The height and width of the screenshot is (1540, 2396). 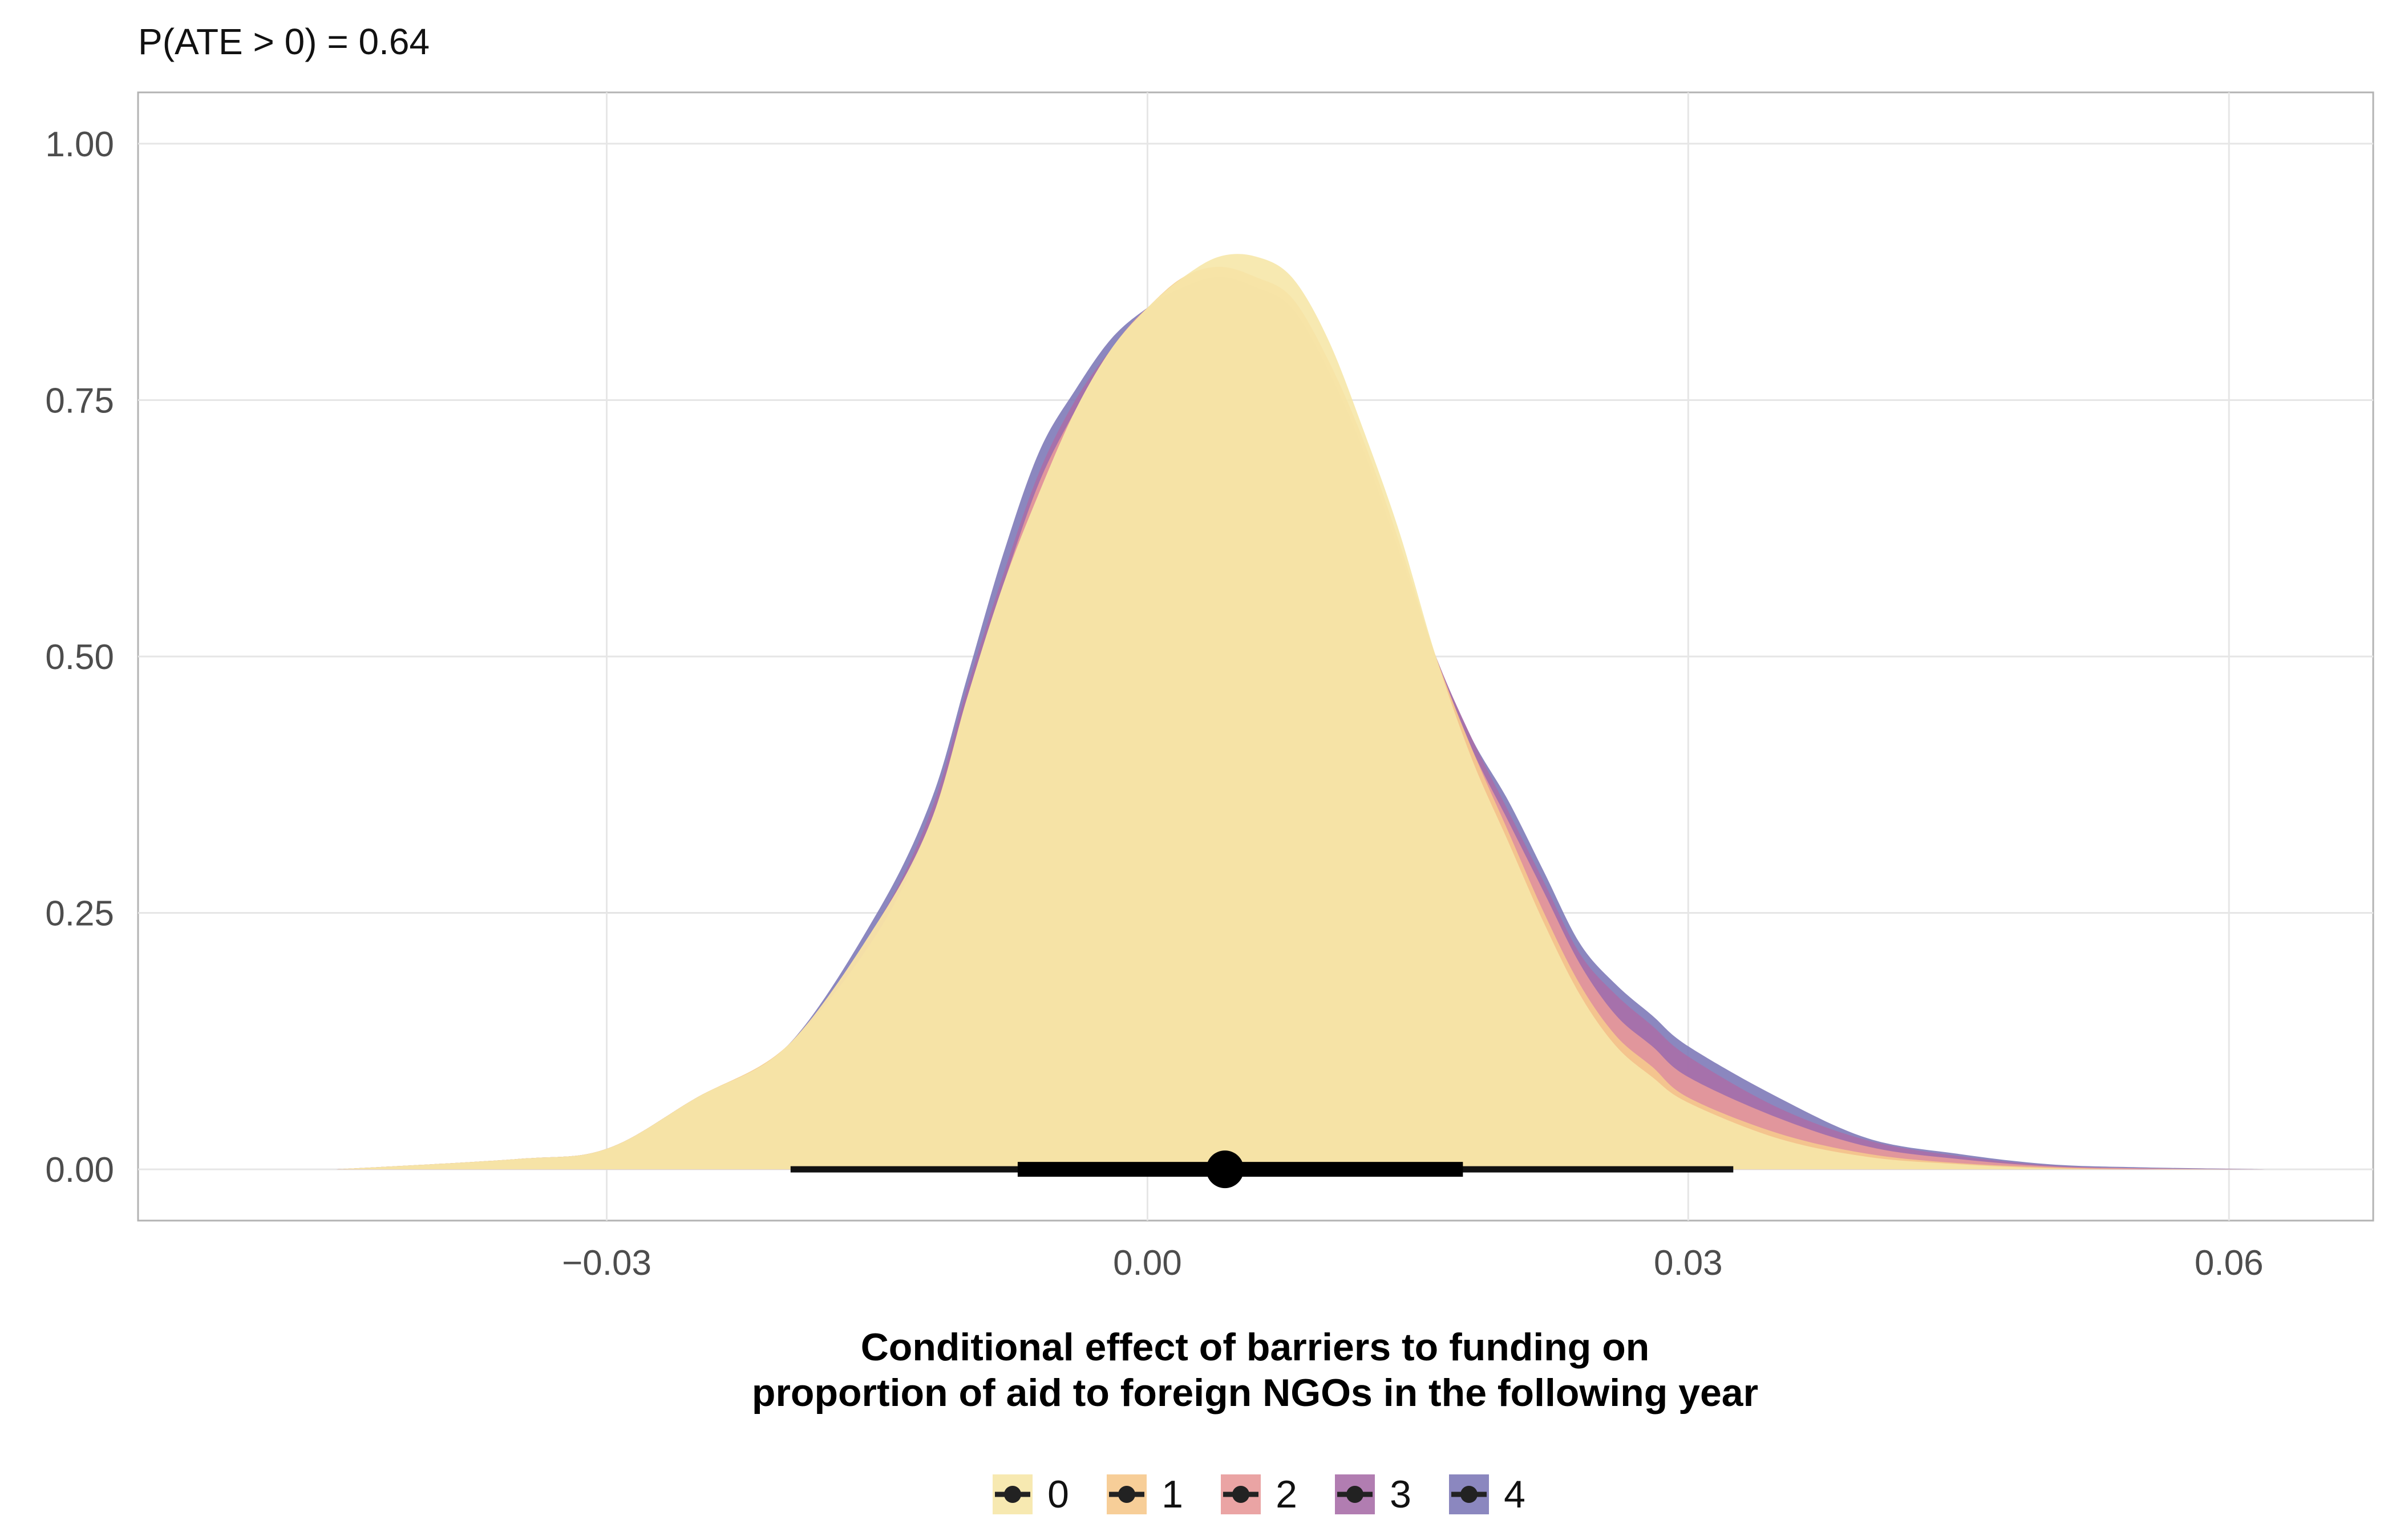 What do you see at coordinates (606, 1263) in the screenshot?
I see `x-tick-label: −0.03` at bounding box center [606, 1263].